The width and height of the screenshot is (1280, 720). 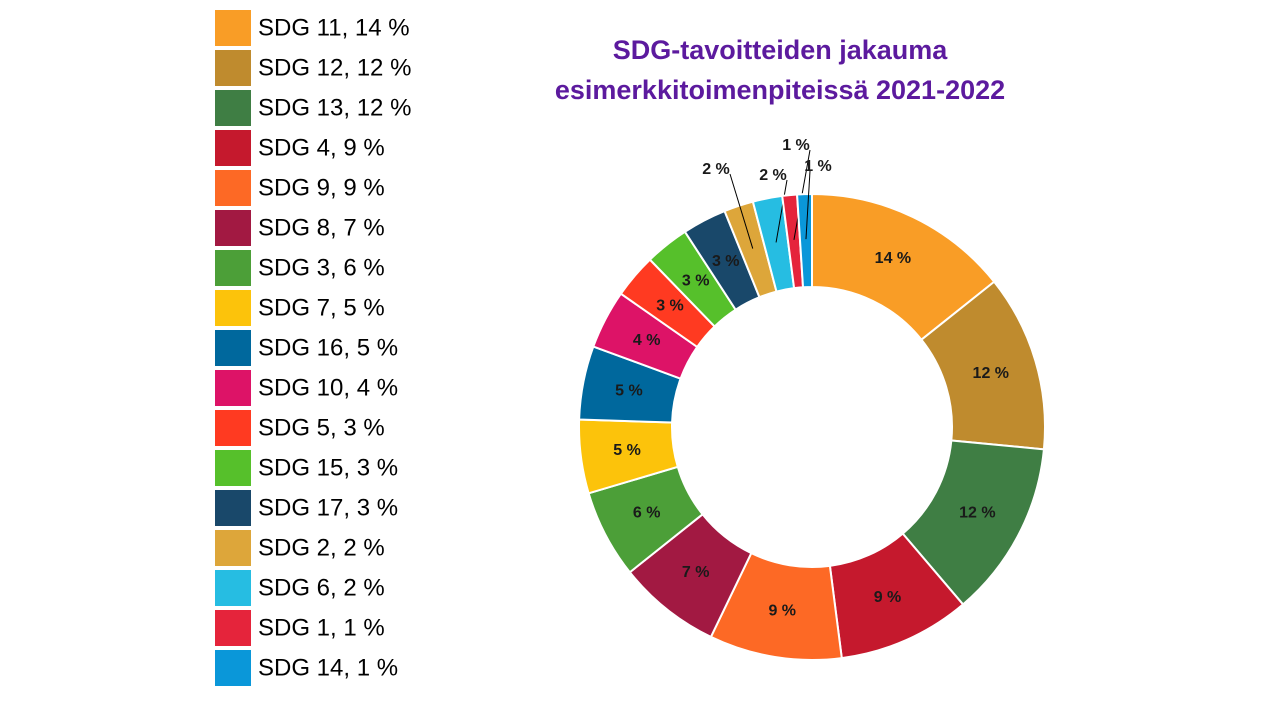 What do you see at coordinates (321, 427) in the screenshot?
I see `legend-label: SDG 5, 3 %` at bounding box center [321, 427].